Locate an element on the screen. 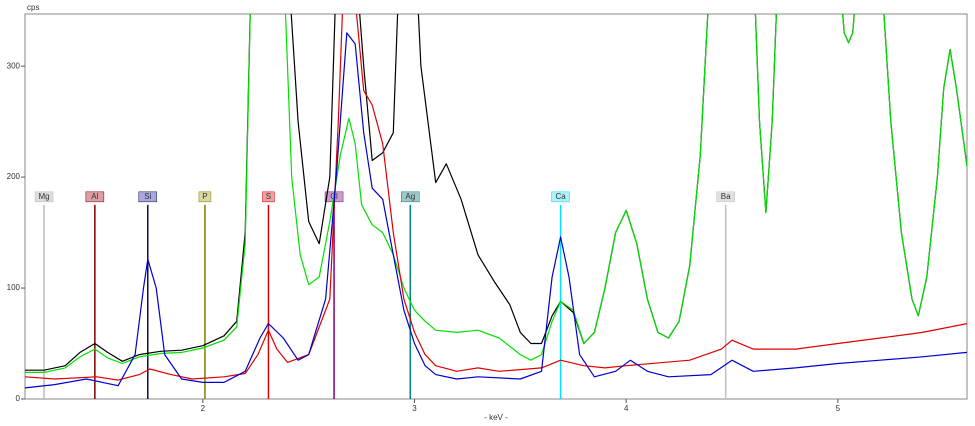 The width and height of the screenshot is (975, 426). element-label: P is located at coordinates (204, 196).